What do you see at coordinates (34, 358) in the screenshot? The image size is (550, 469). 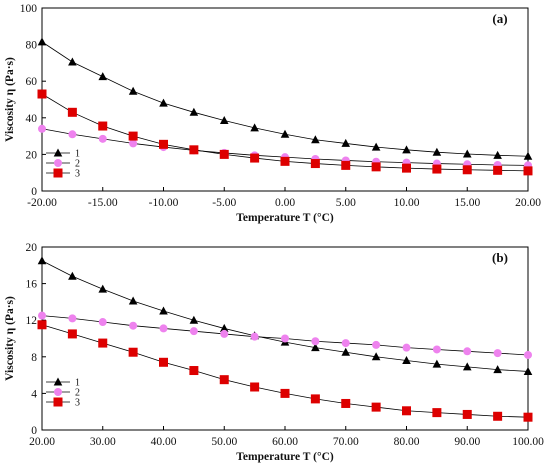 I see `y-tick-label: 8` at bounding box center [34, 358].